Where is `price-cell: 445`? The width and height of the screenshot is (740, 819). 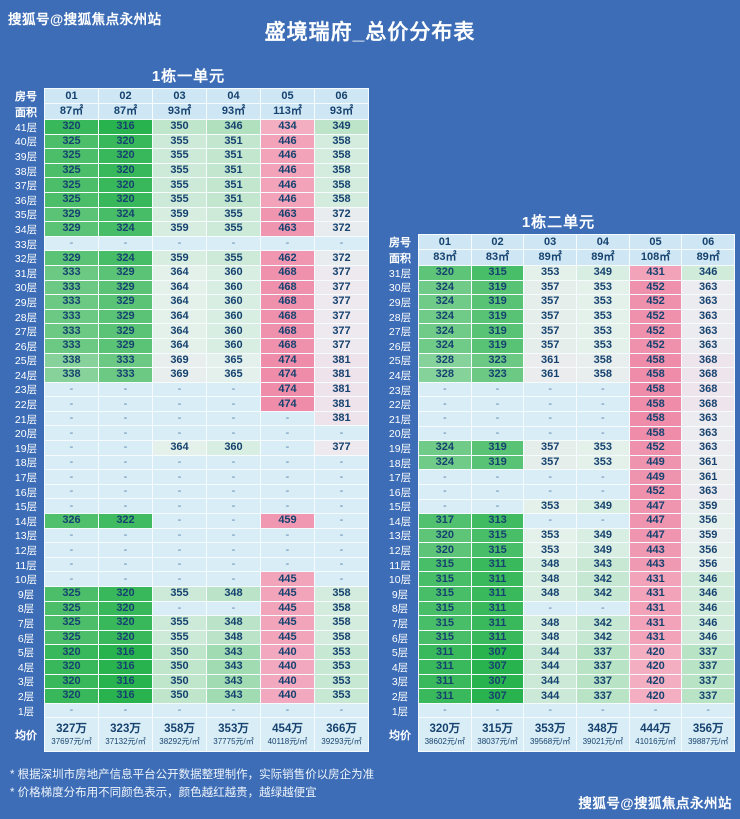
price-cell: 445 is located at coordinates (288, 638).